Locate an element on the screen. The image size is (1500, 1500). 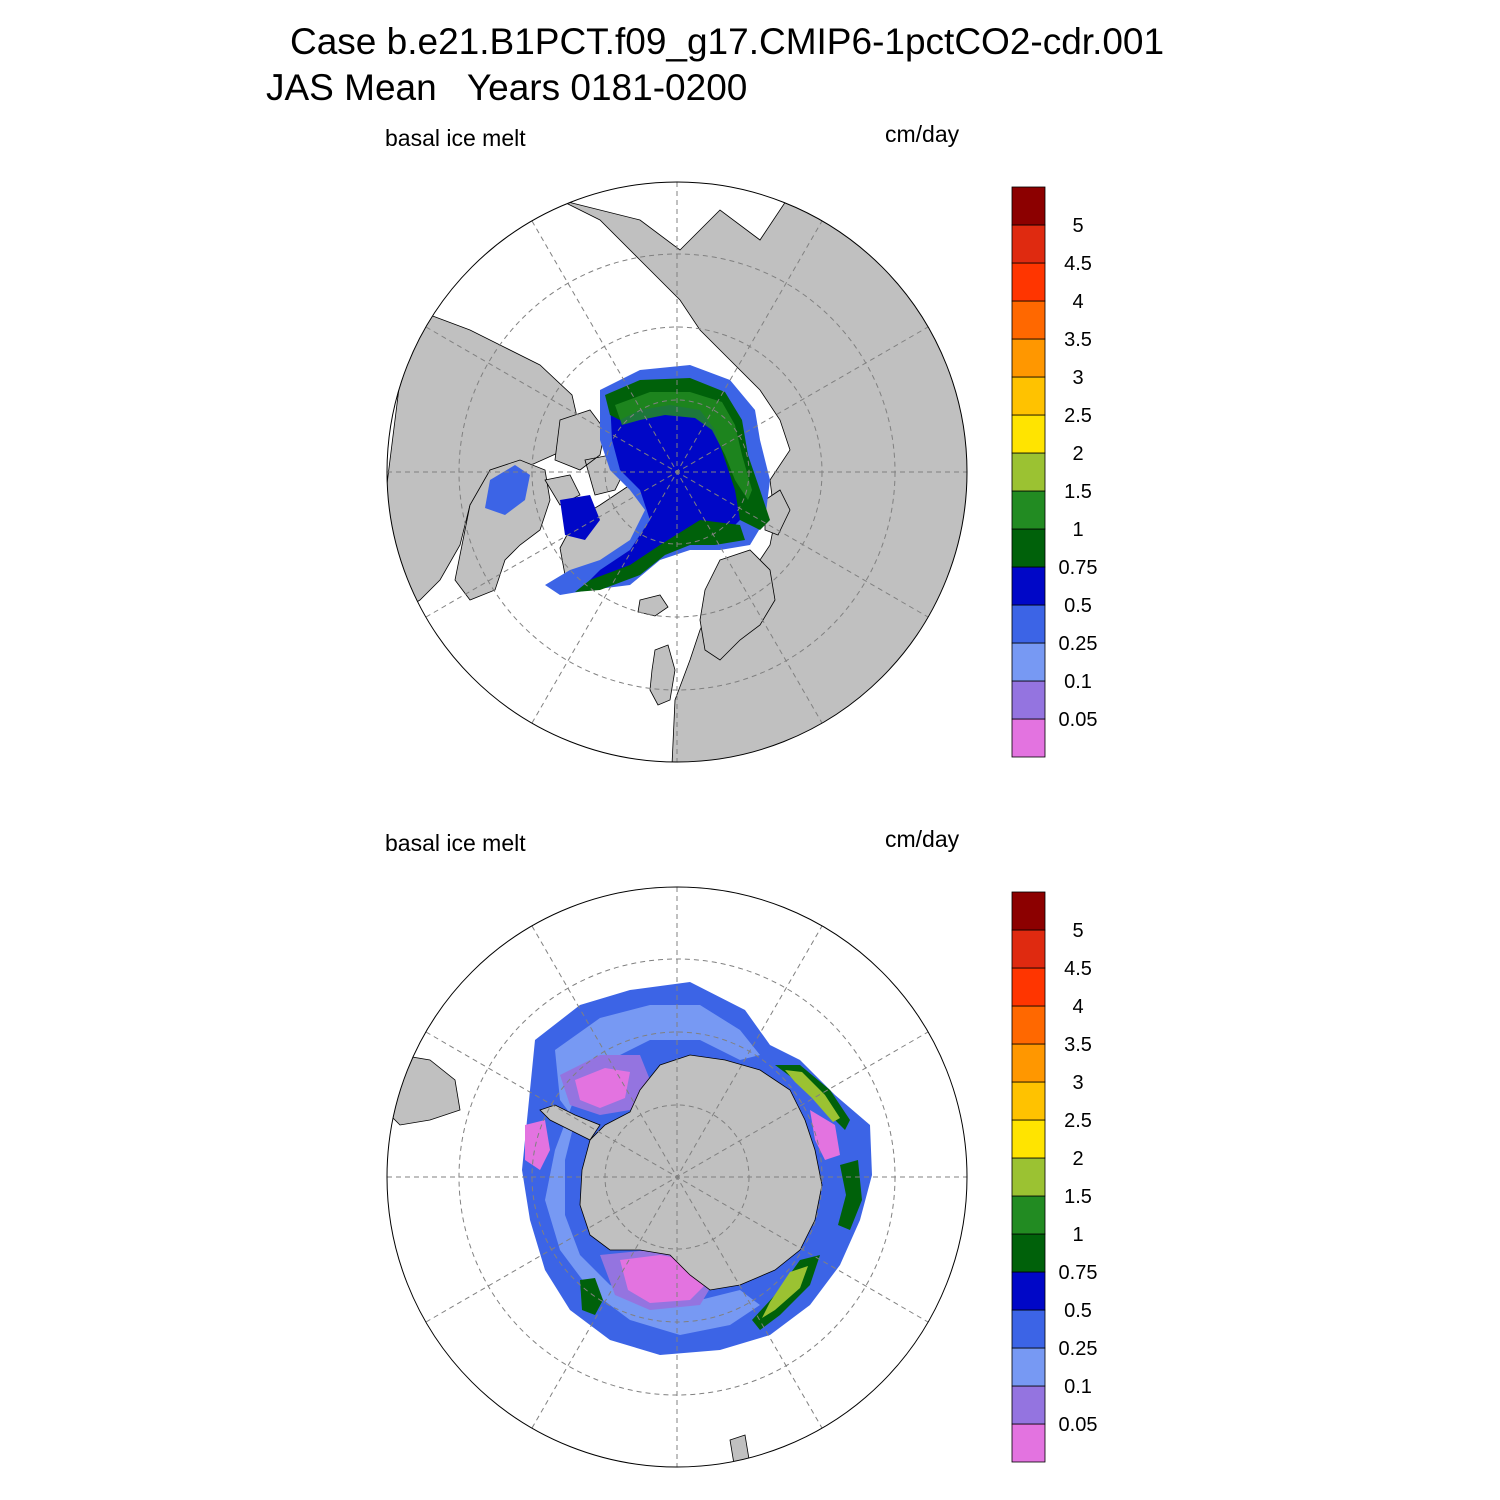
north-colorbar-tick-label: 5 is located at coordinates (1077, 226).